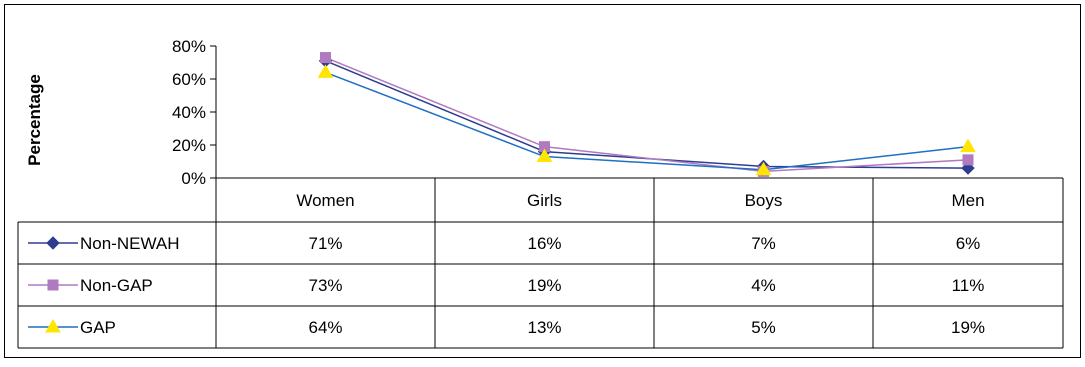 Image resolution: width=1085 pixels, height=367 pixels. I want to click on category-label: Boys, so click(764, 200).